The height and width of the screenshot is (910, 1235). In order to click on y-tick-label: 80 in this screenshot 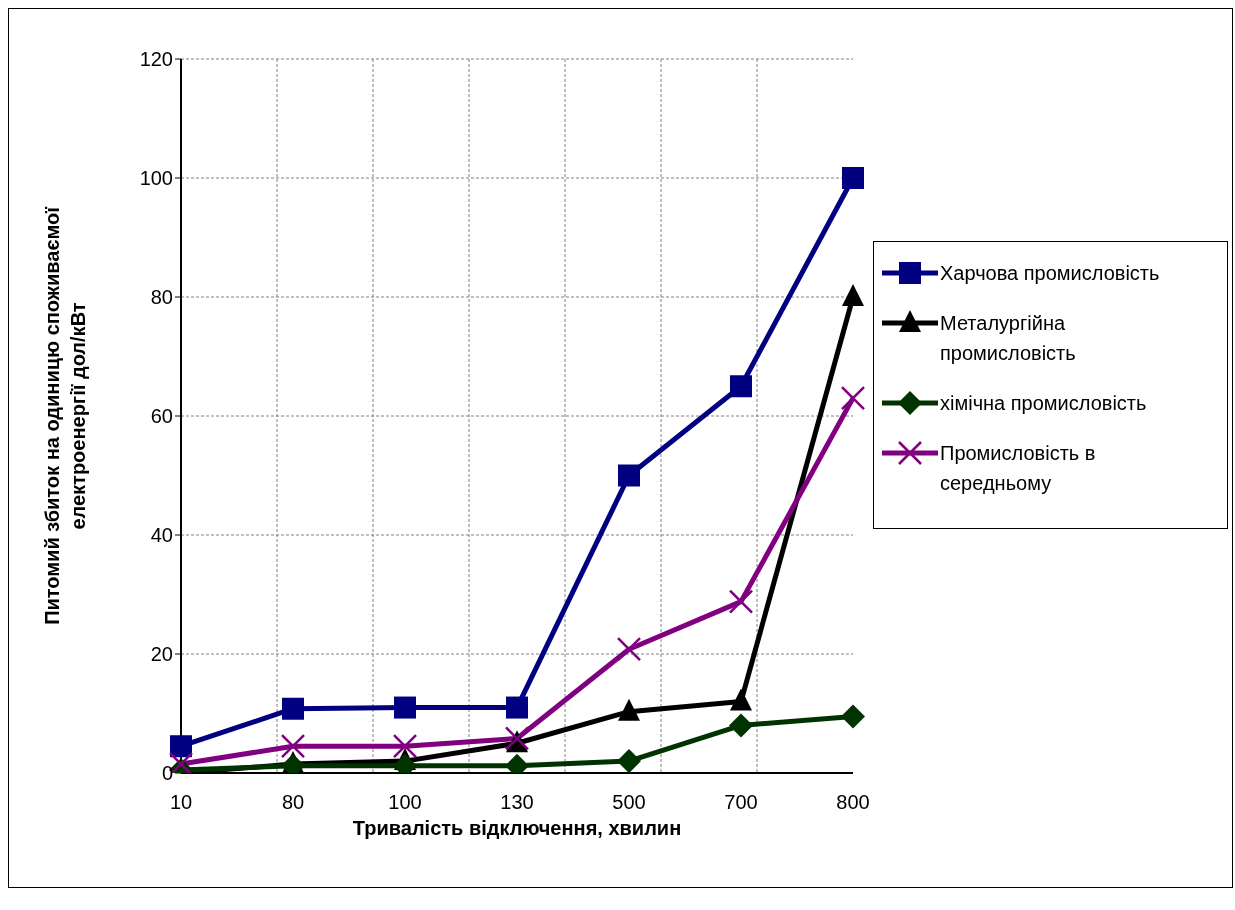, I will do `click(161, 297)`.